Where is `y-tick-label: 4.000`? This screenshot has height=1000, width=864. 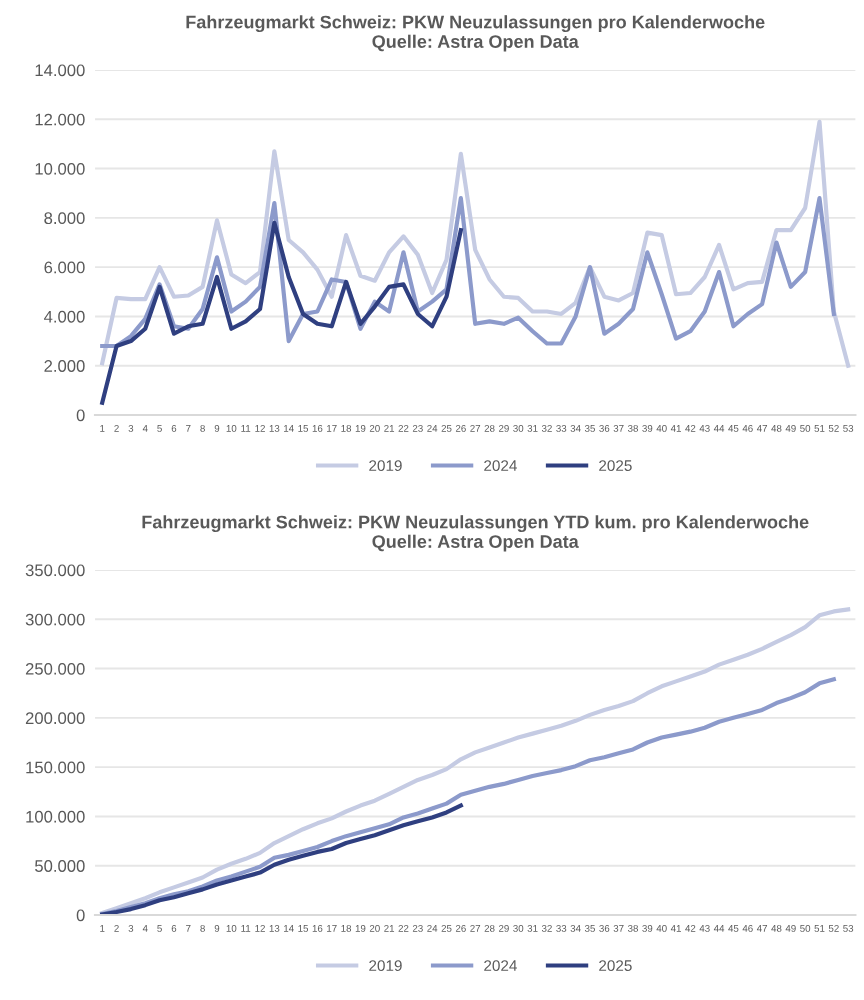 y-tick-label: 4.000 is located at coordinates (64, 316).